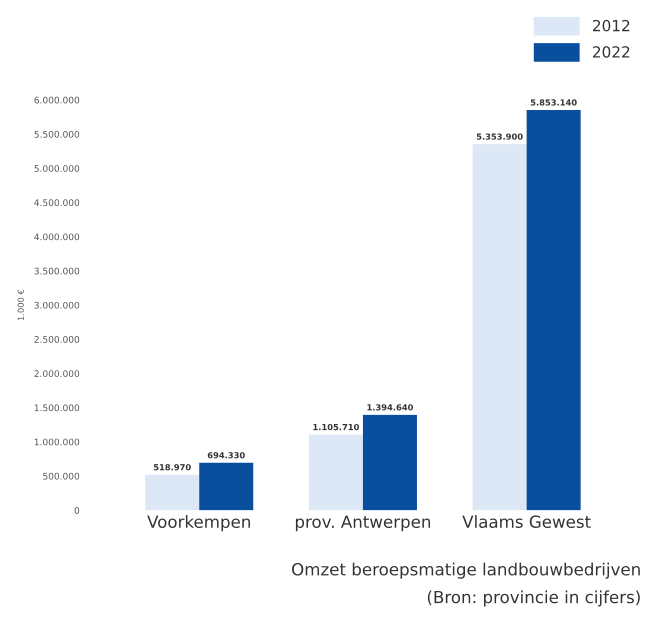 The image size is (651, 617). What do you see at coordinates (336, 427) in the screenshot?
I see `data-label: 1.105.710` at bounding box center [336, 427].